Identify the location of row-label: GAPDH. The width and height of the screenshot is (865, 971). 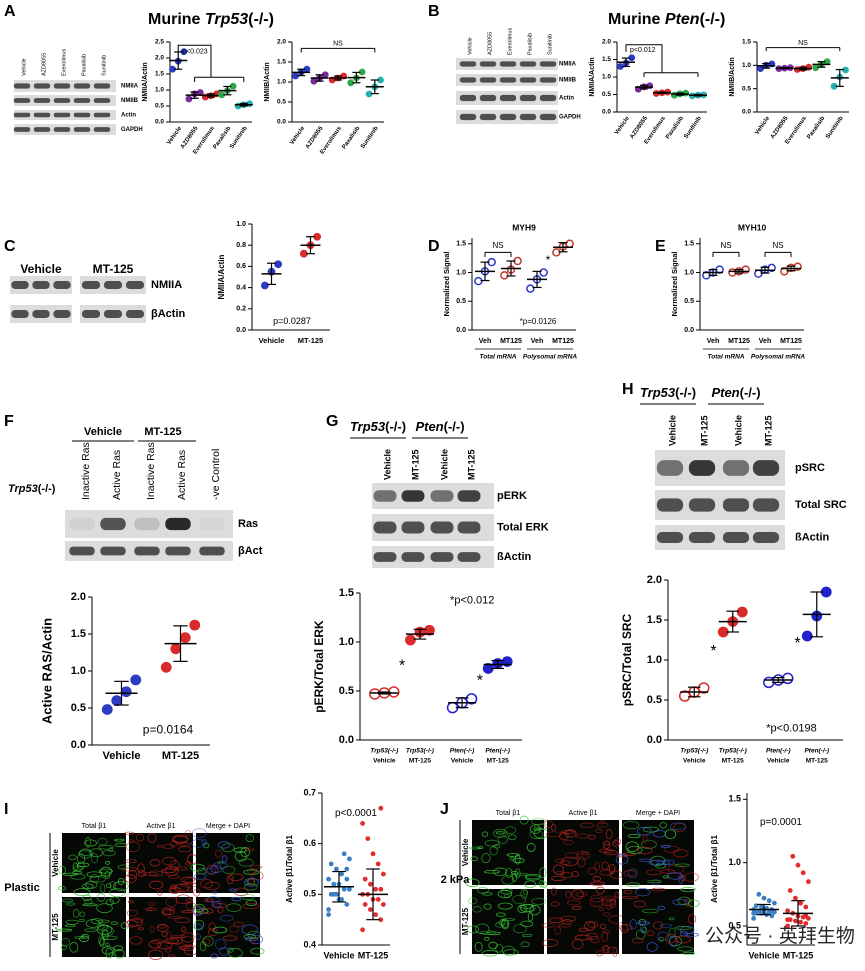
(132, 130).